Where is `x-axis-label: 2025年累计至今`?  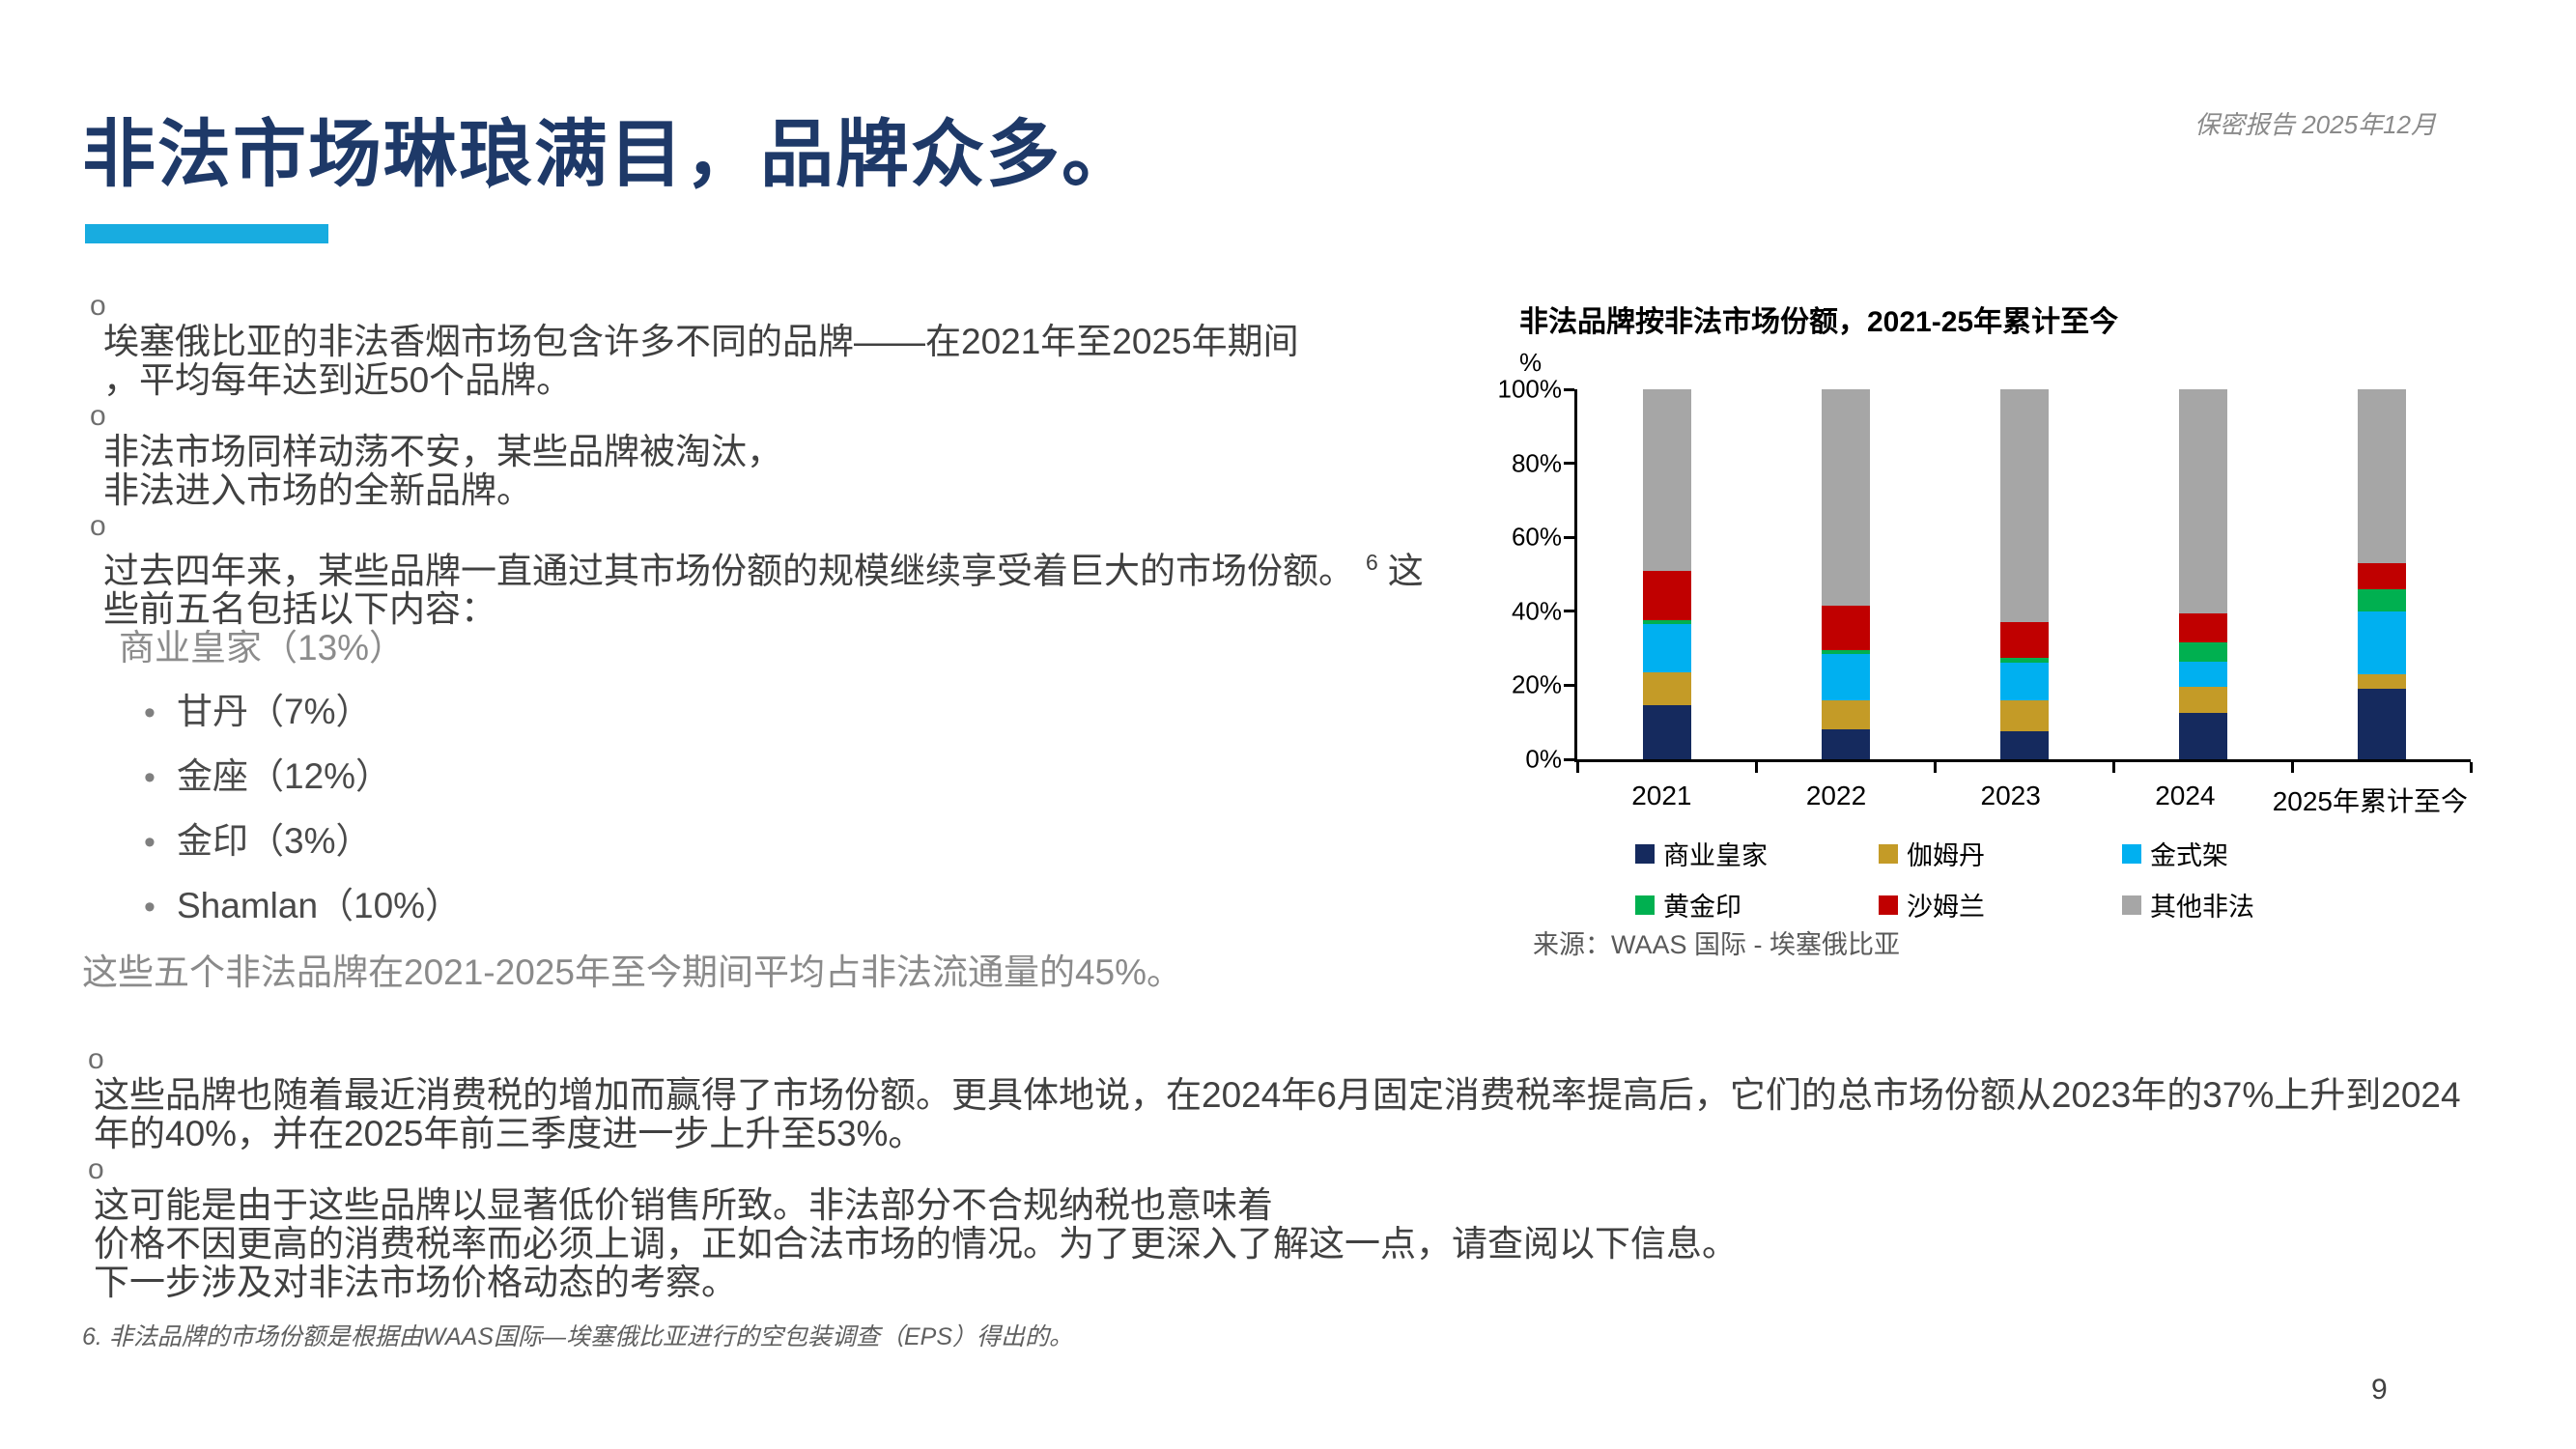 x-axis-label: 2025年累计至今 is located at coordinates (2370, 801).